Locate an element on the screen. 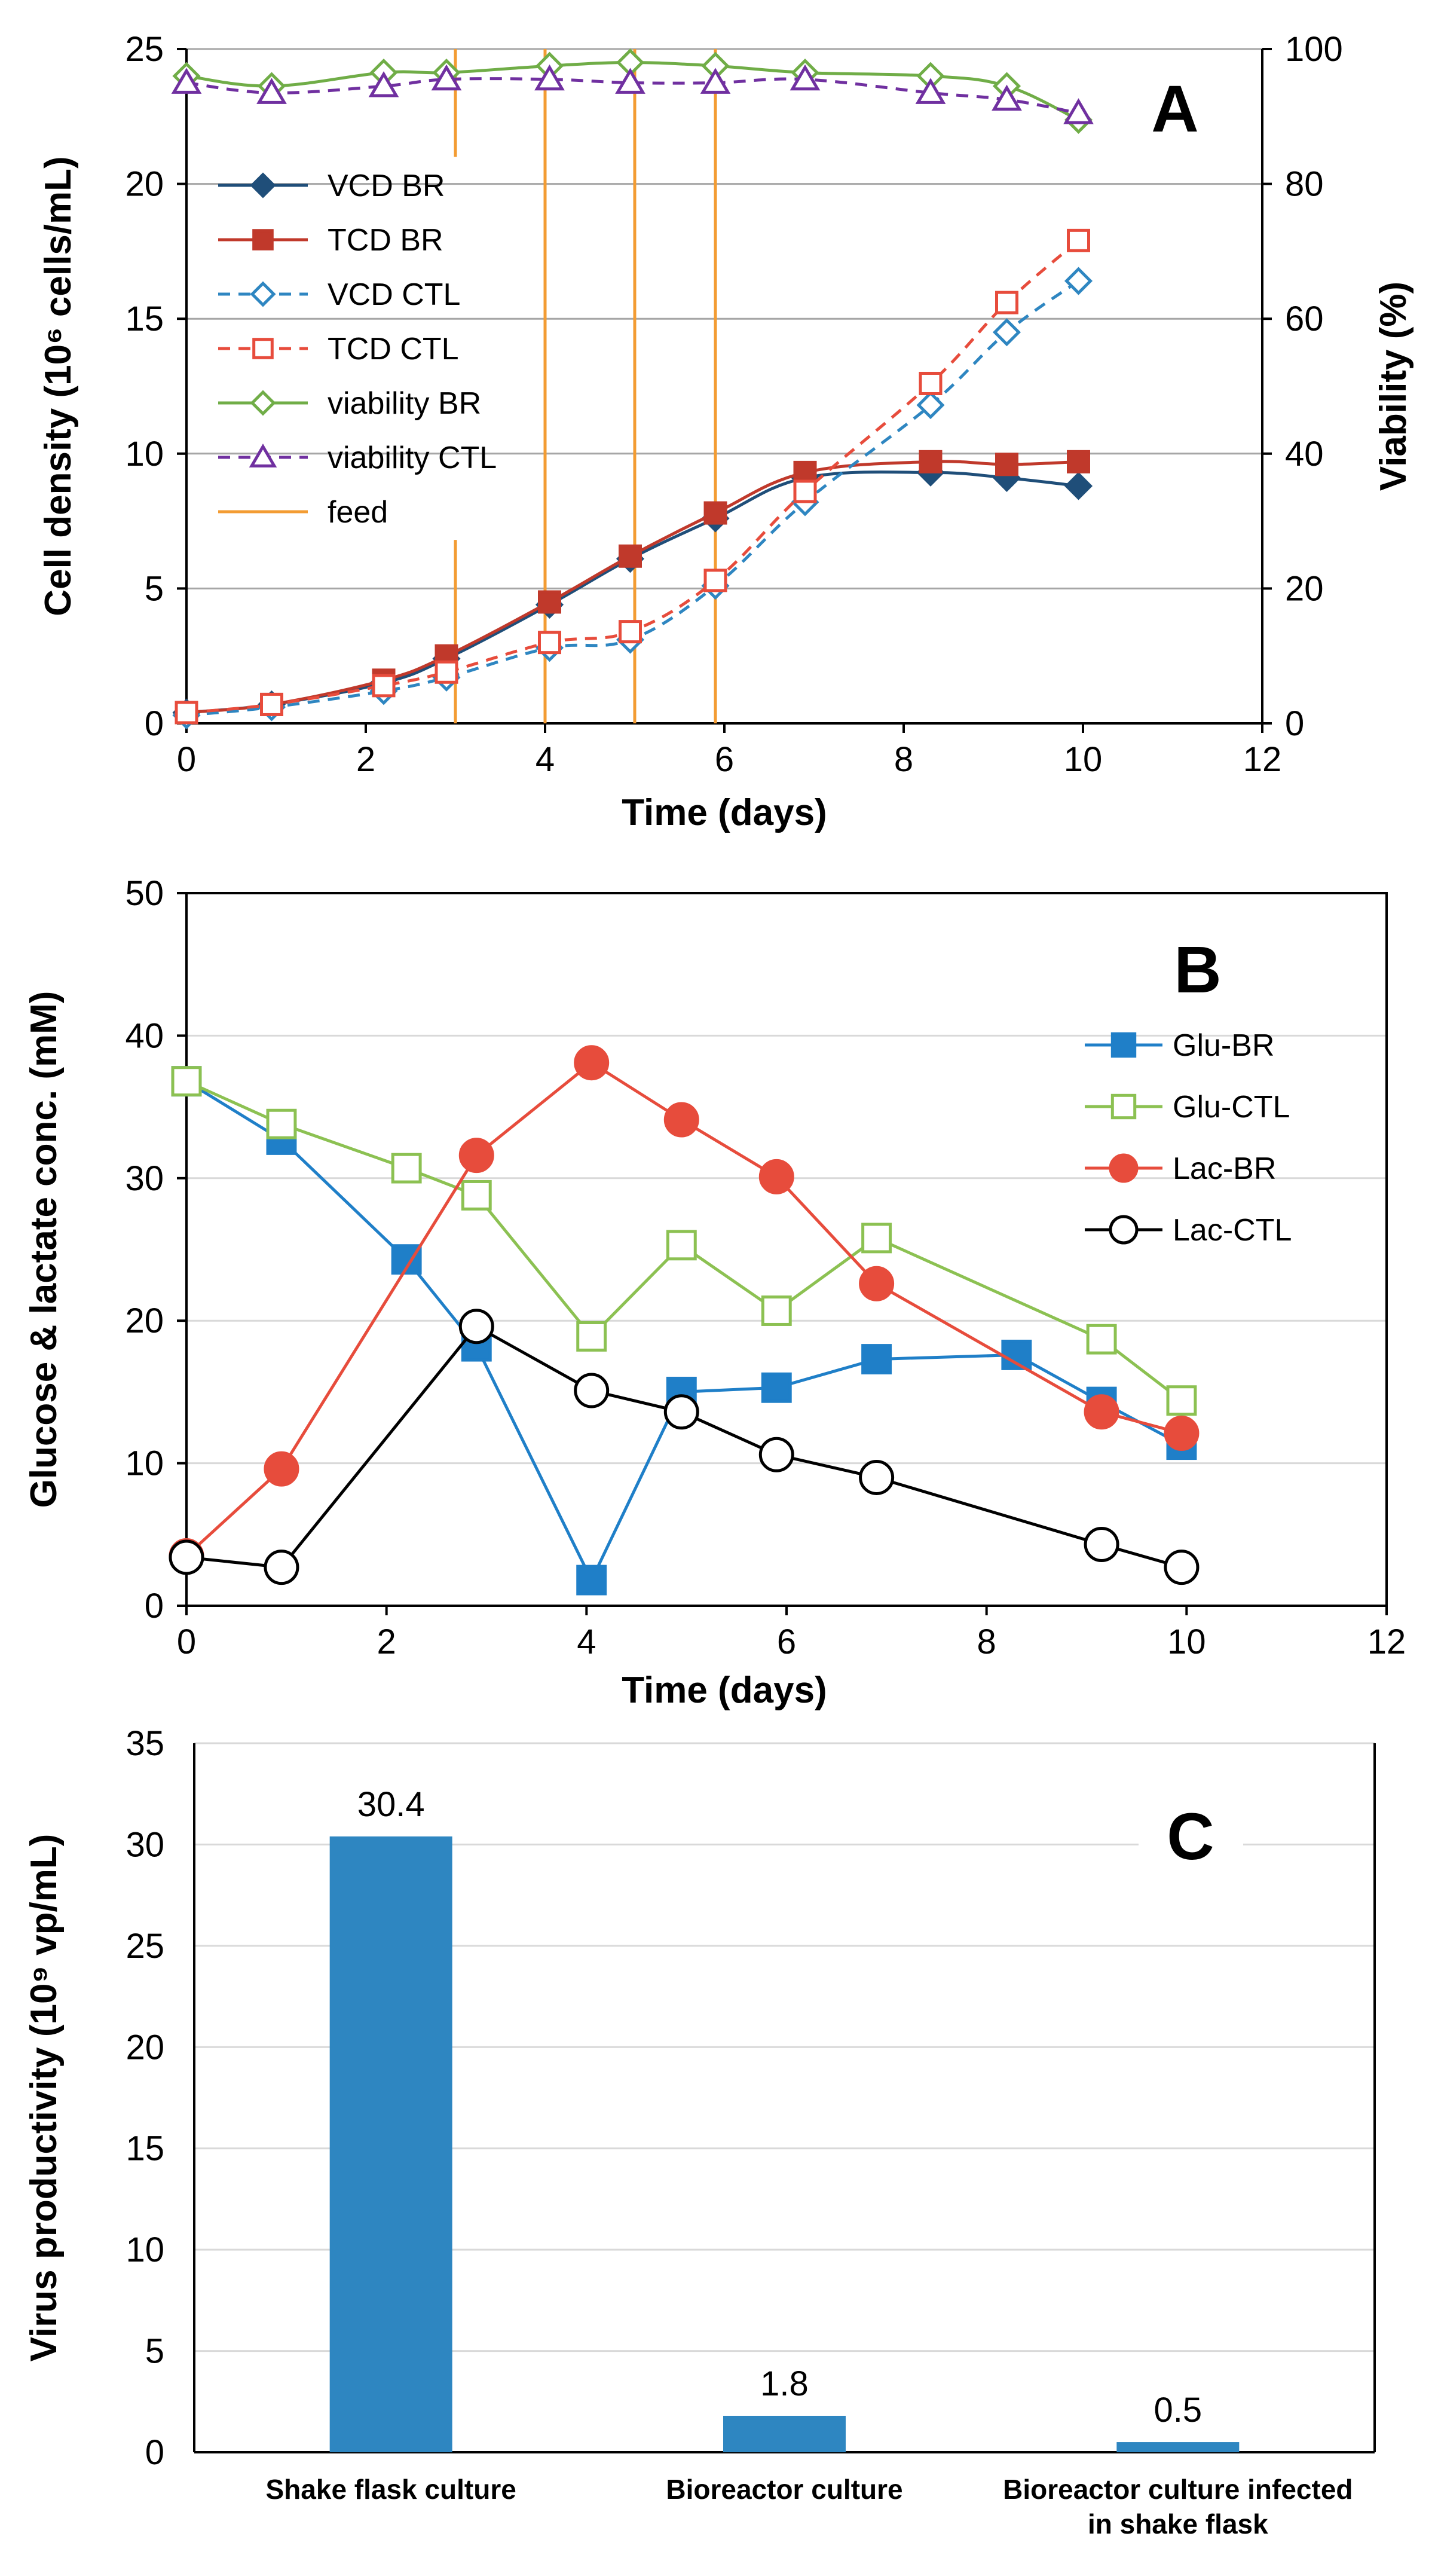  x-axis-title: Time (days) is located at coordinates (724, 1690).